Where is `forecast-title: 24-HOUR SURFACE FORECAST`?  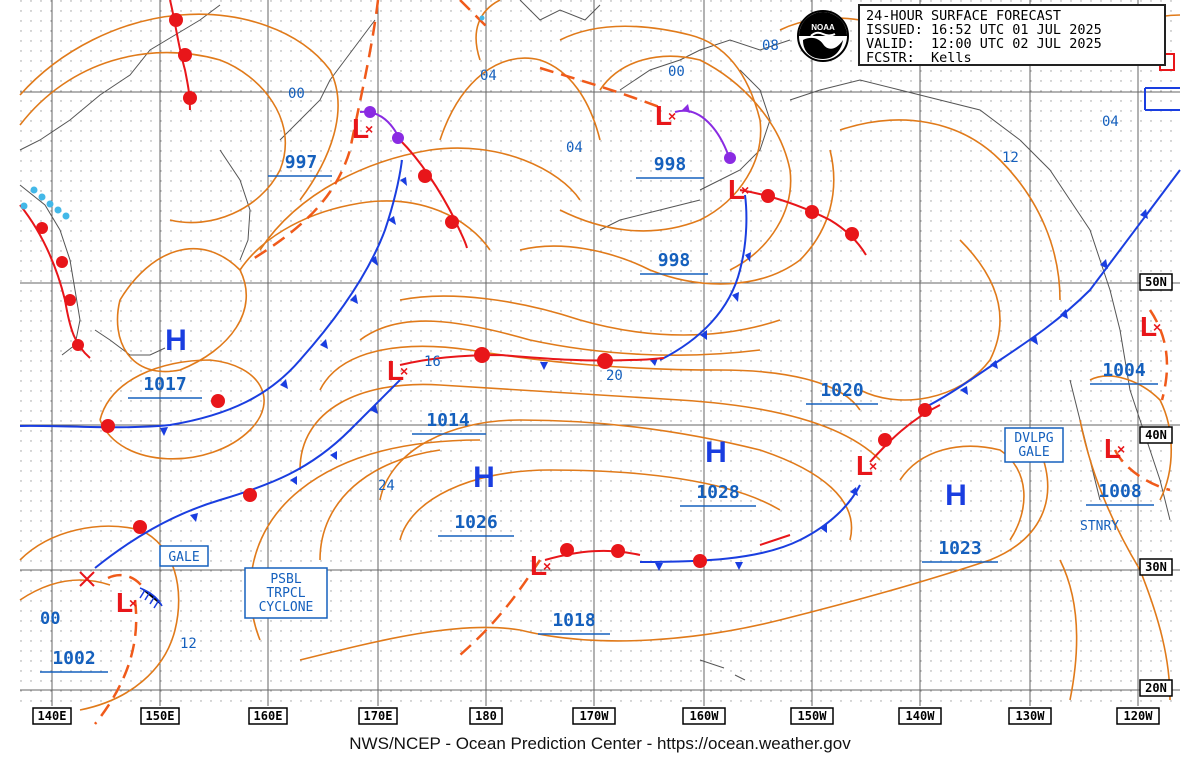 forecast-title: 24-HOUR SURFACE FORECAST is located at coordinates (964, 16).